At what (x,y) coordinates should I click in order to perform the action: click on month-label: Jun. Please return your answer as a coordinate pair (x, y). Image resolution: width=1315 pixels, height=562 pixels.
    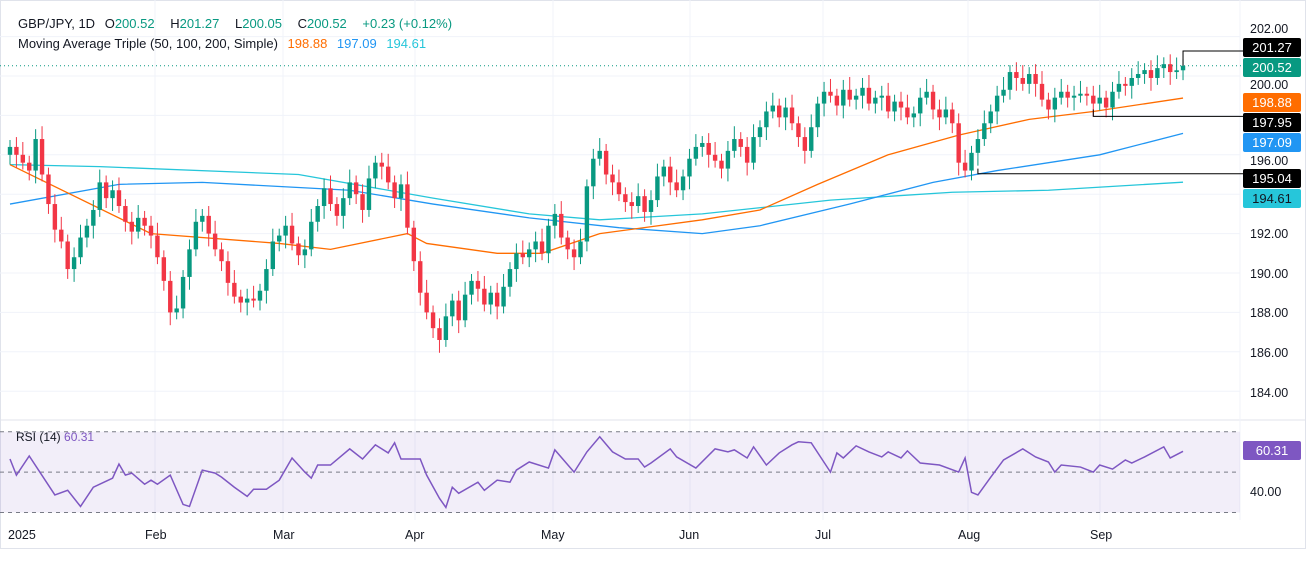
    Looking at the image, I should click on (689, 535).